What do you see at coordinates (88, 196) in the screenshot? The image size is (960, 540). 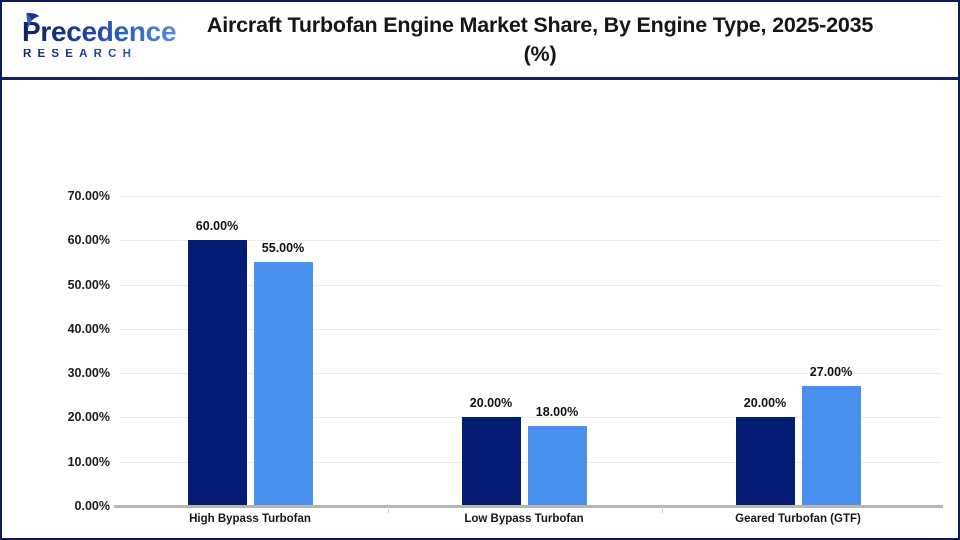 I see `y-tick-label-70: 70.00%` at bounding box center [88, 196].